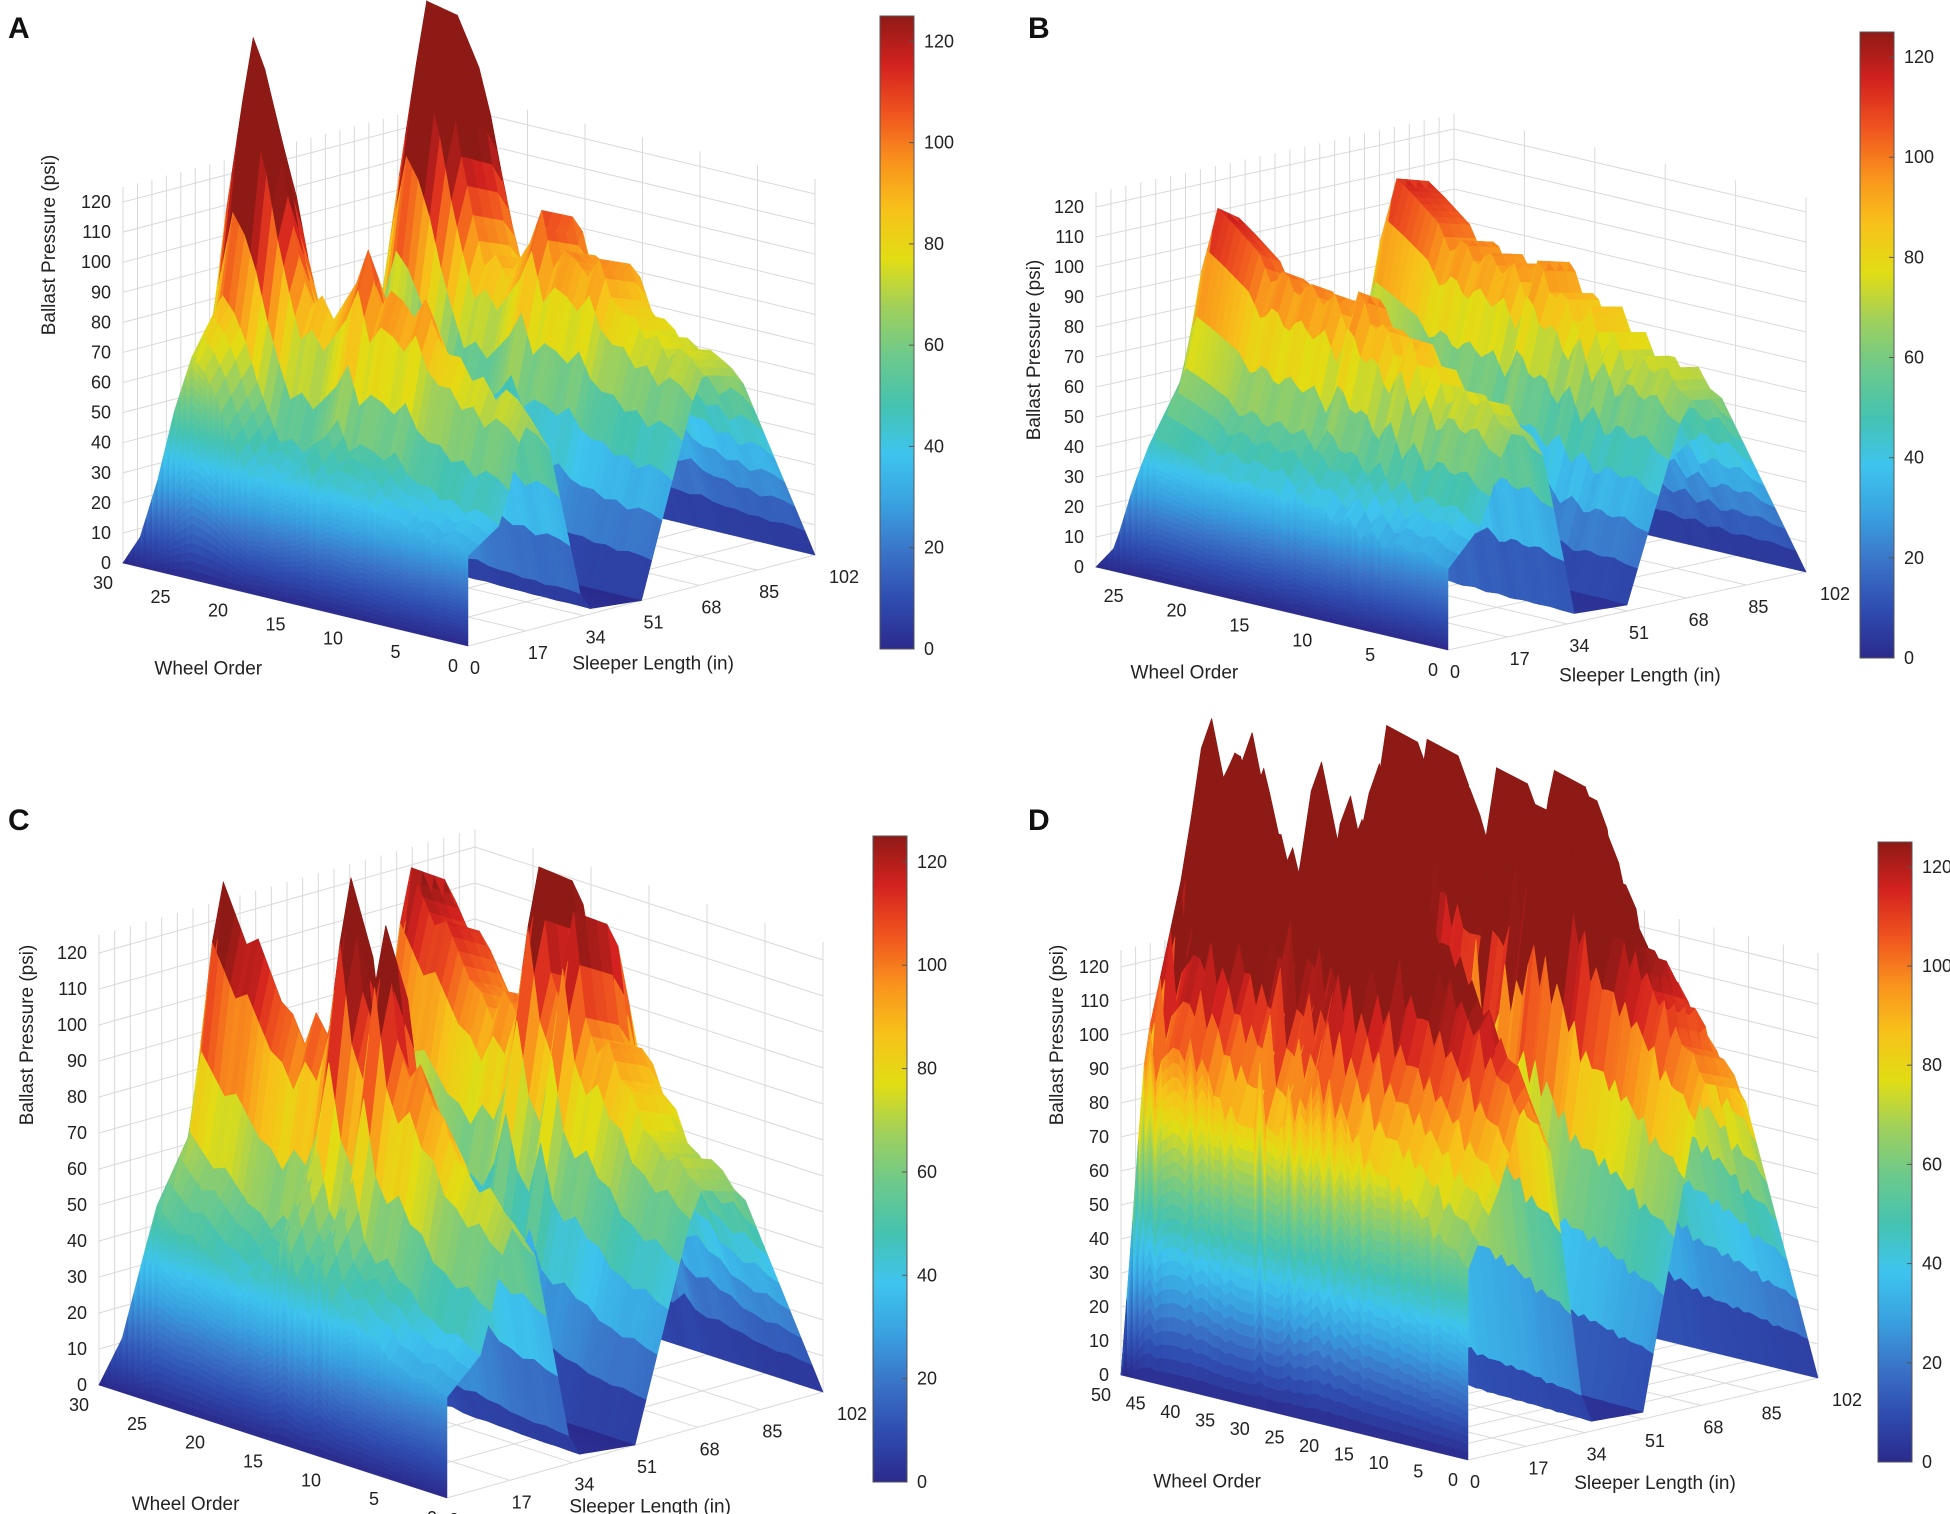 The height and width of the screenshot is (1514, 1950). Describe the element at coordinates (939, 41) in the screenshot. I see `colorbar-tick-label: 120` at that location.